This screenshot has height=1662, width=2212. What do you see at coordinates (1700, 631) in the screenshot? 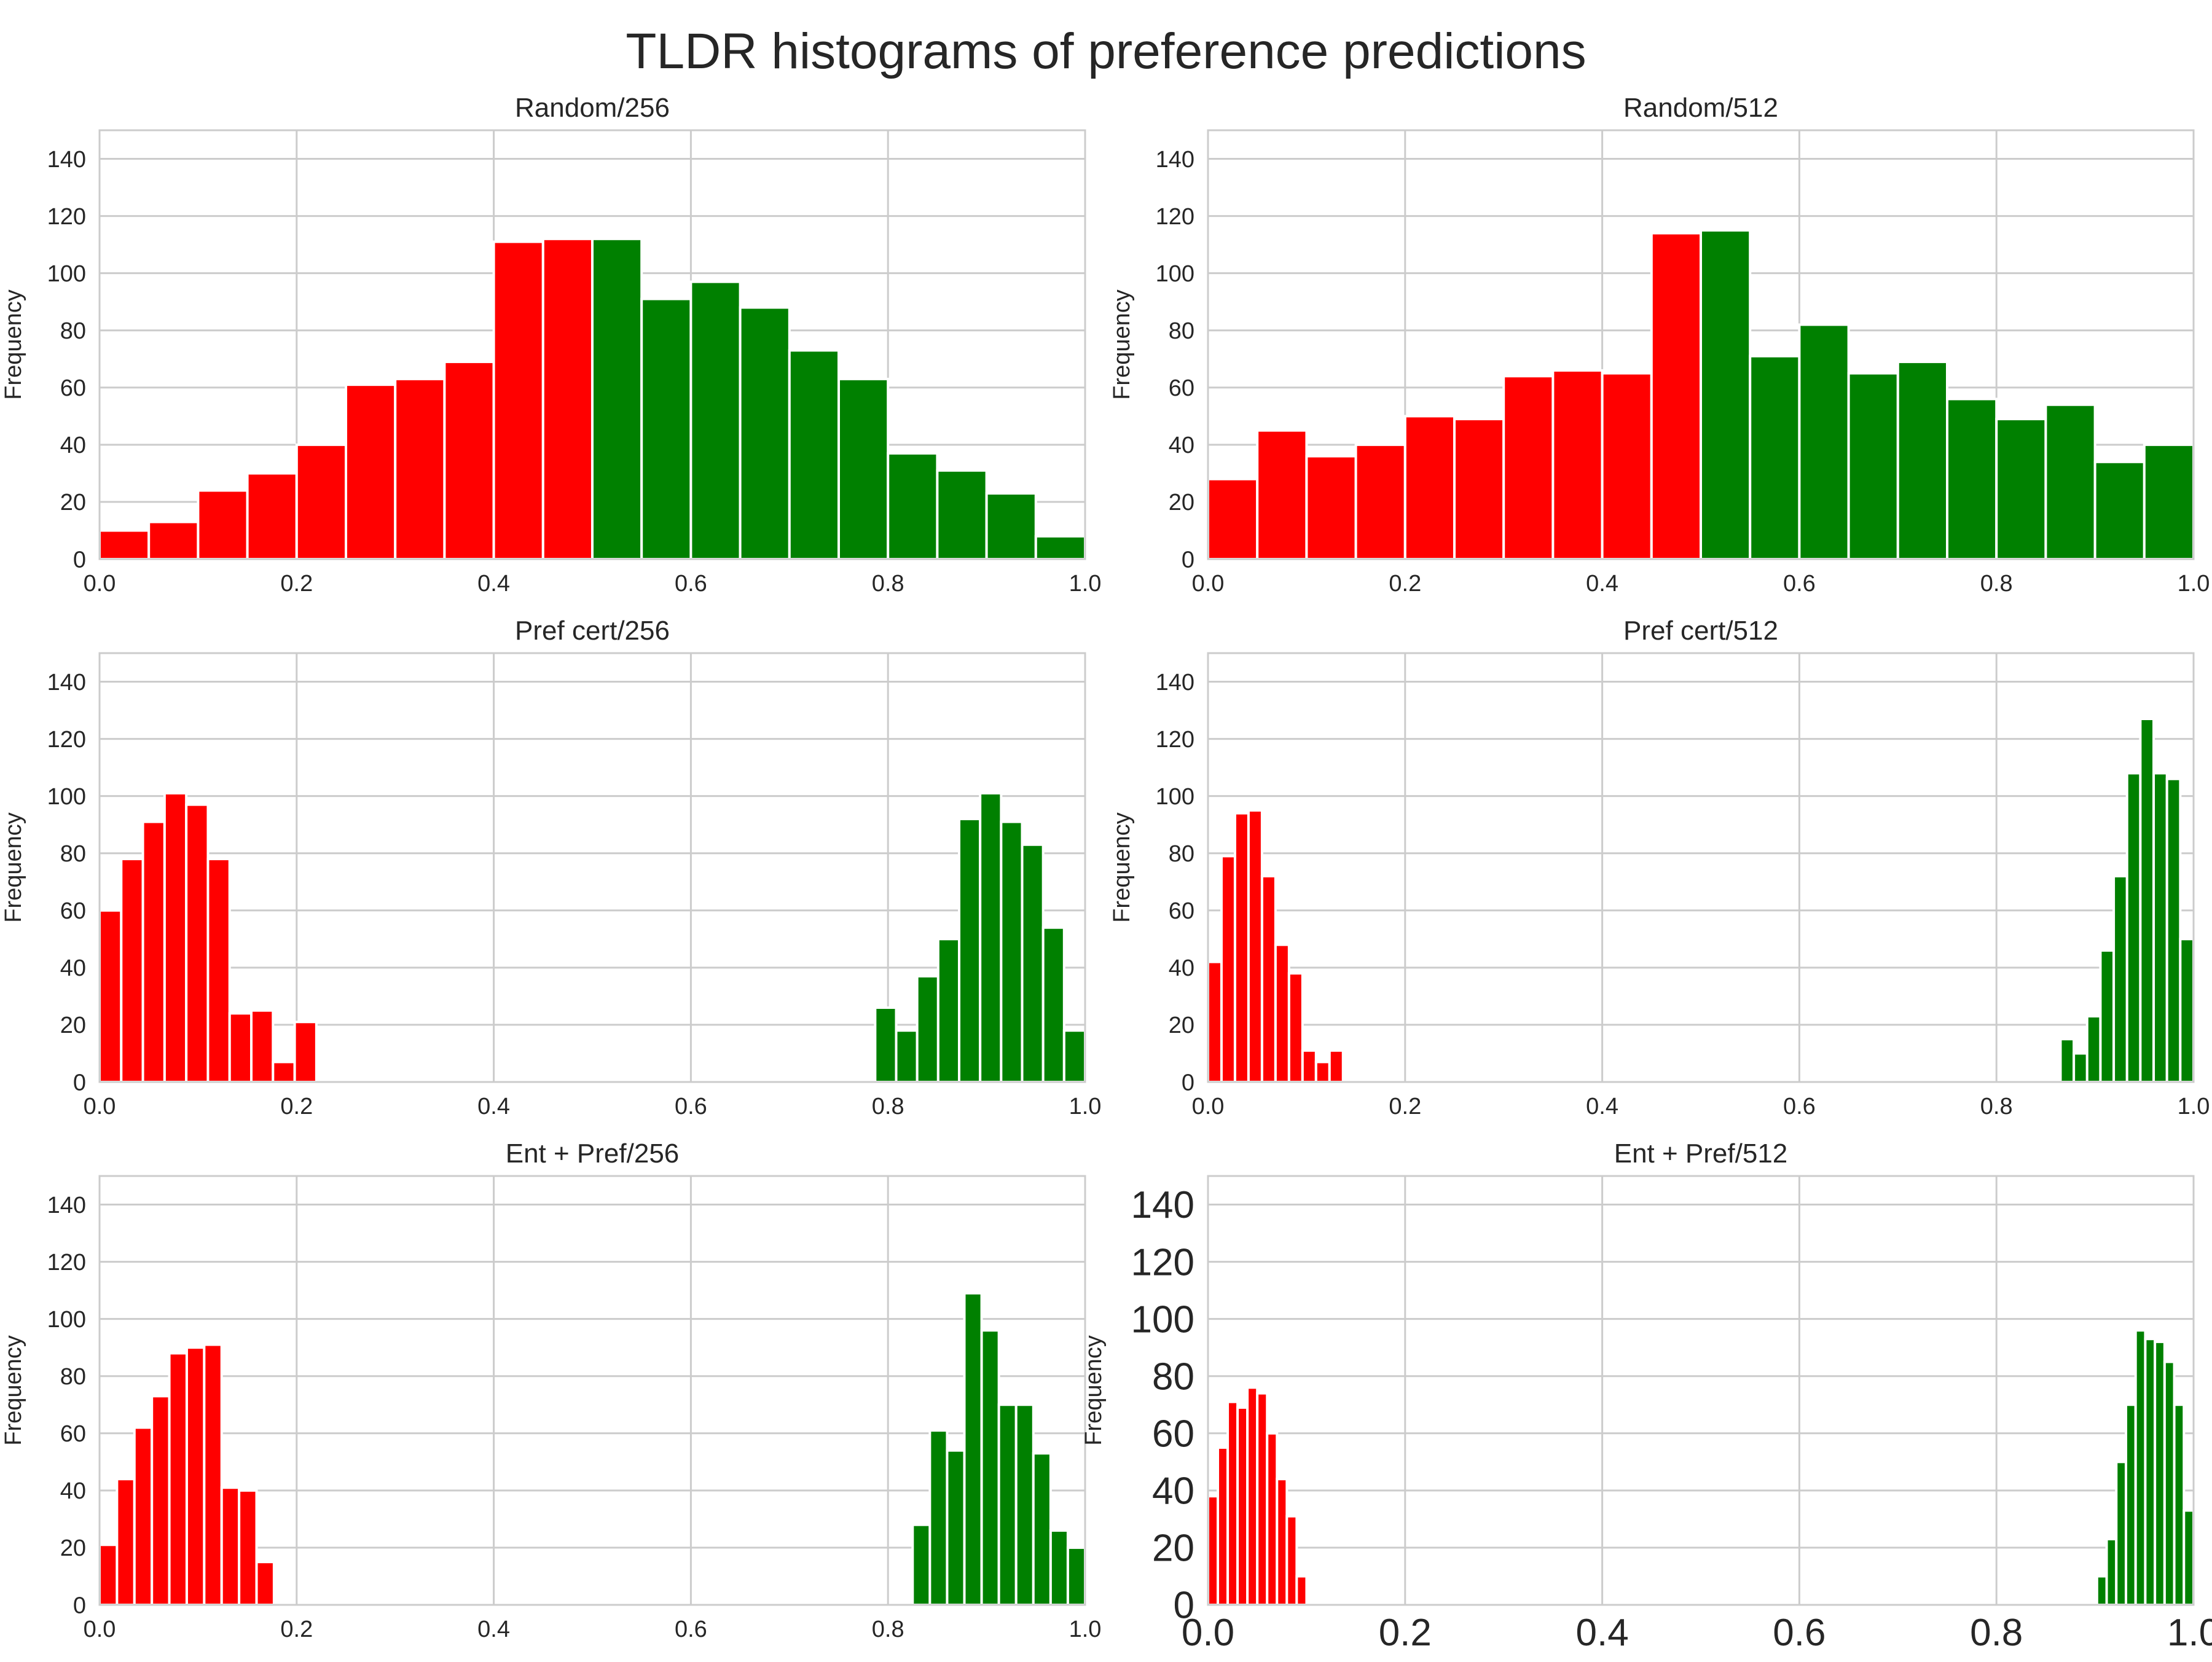
I see `panel-title: Pref cert/512` at bounding box center [1700, 631].